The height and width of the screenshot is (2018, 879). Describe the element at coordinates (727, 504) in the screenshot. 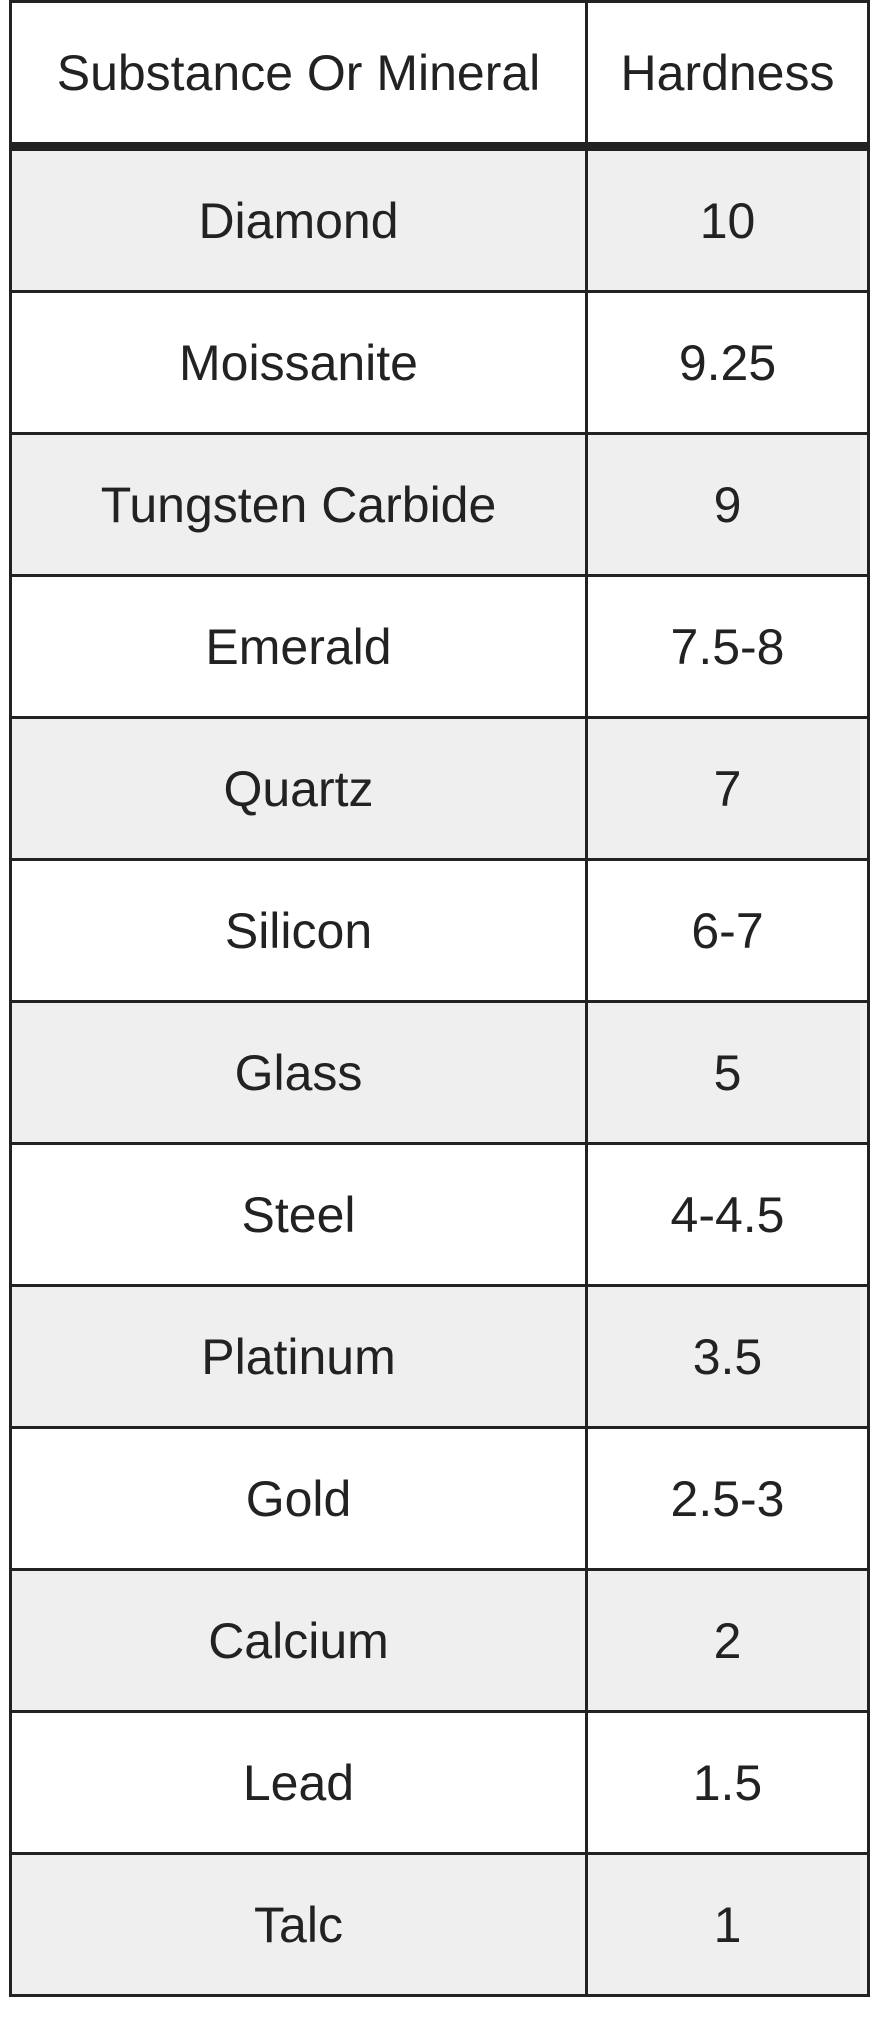

I see `hardness-cell: 9` at that location.